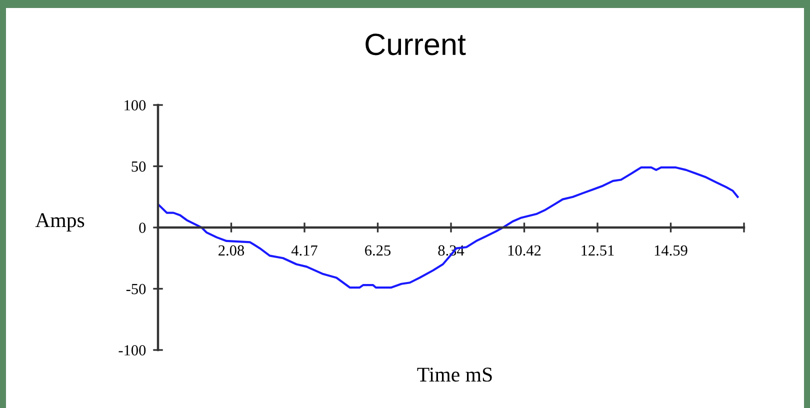 The image size is (810, 408). What do you see at coordinates (136, 289) in the screenshot?
I see `y-tick-label: -50` at bounding box center [136, 289].